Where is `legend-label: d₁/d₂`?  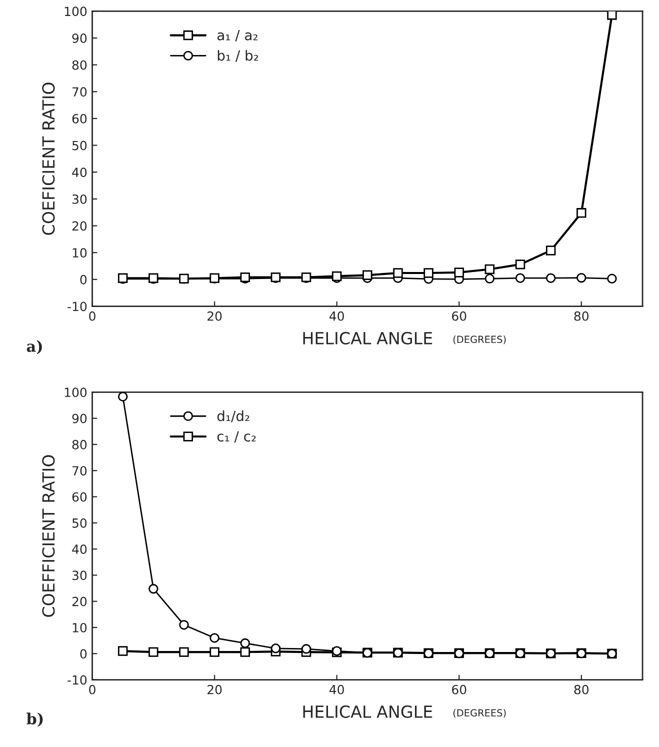 legend-label: d₁/d₂ is located at coordinates (233, 416).